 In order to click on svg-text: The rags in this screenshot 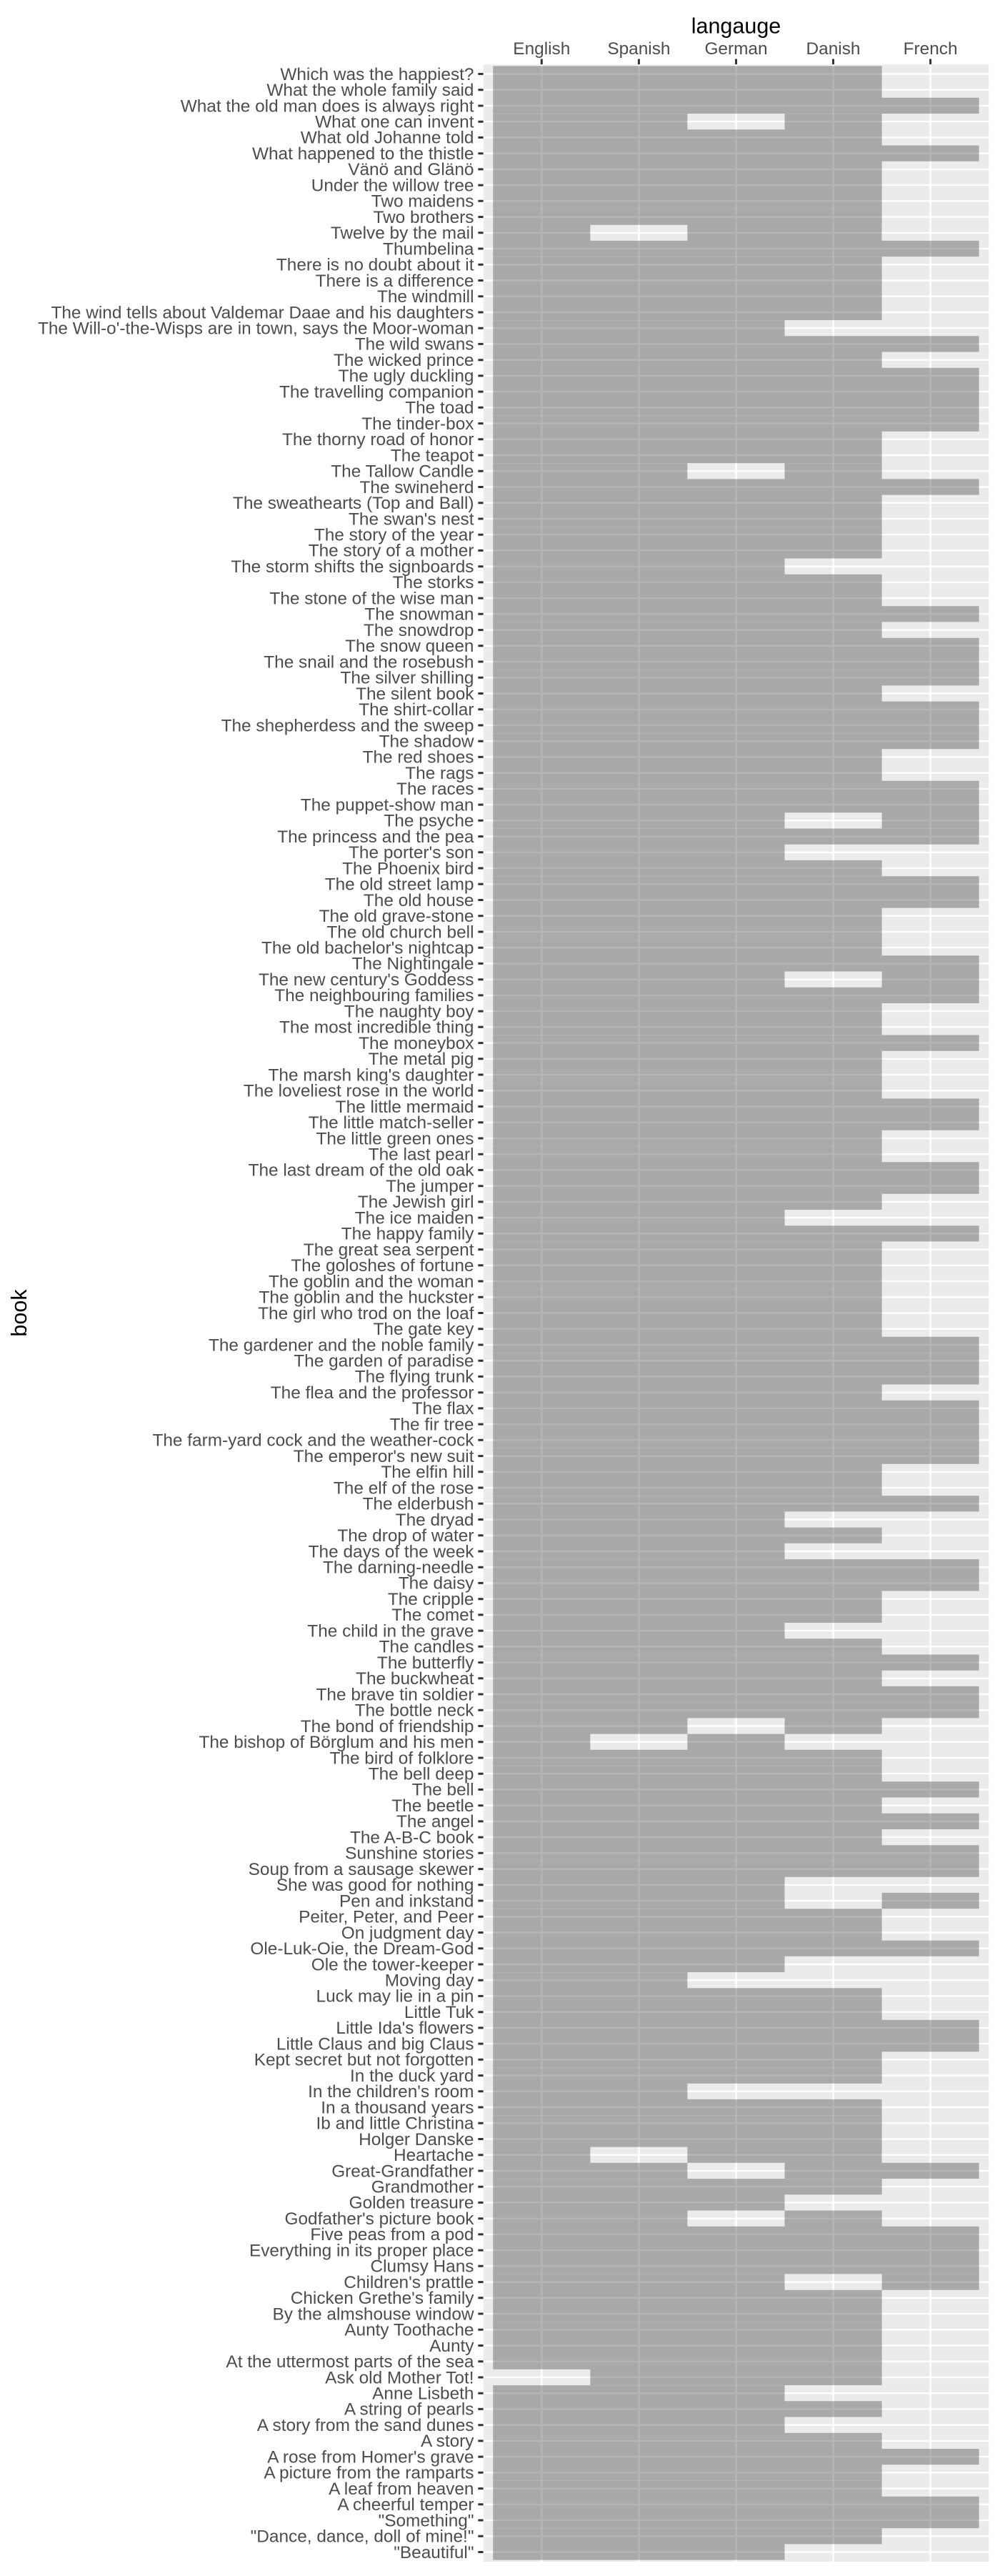, I will do `click(439, 773)`.